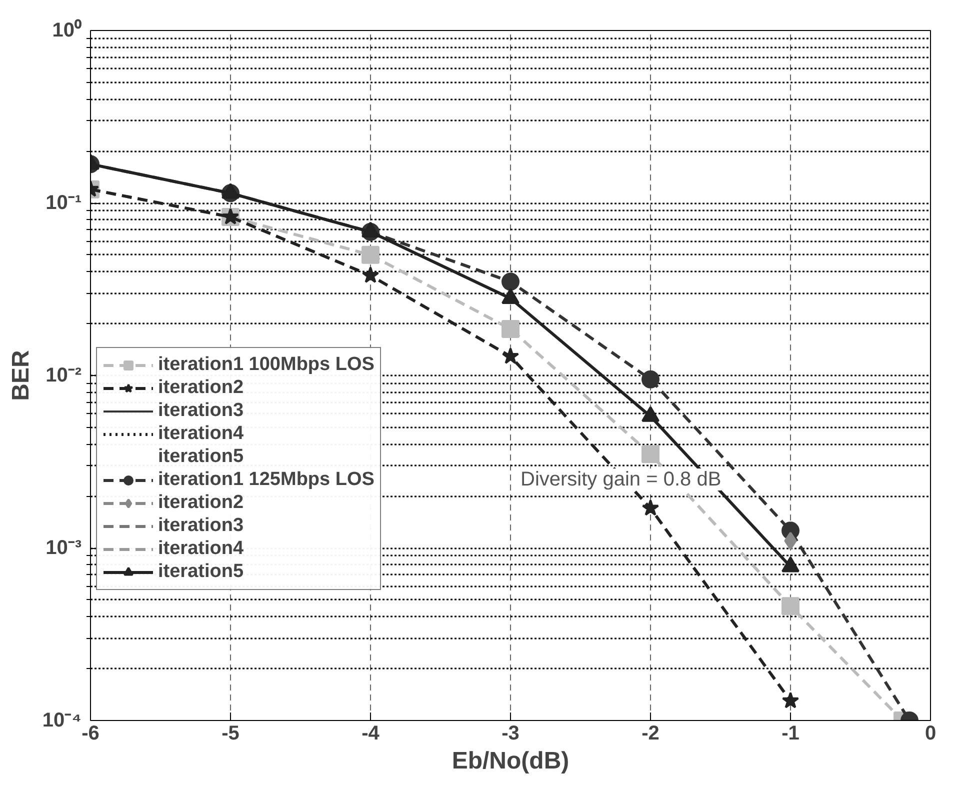  I want to click on x-tick-label: -5, so click(231, 733).